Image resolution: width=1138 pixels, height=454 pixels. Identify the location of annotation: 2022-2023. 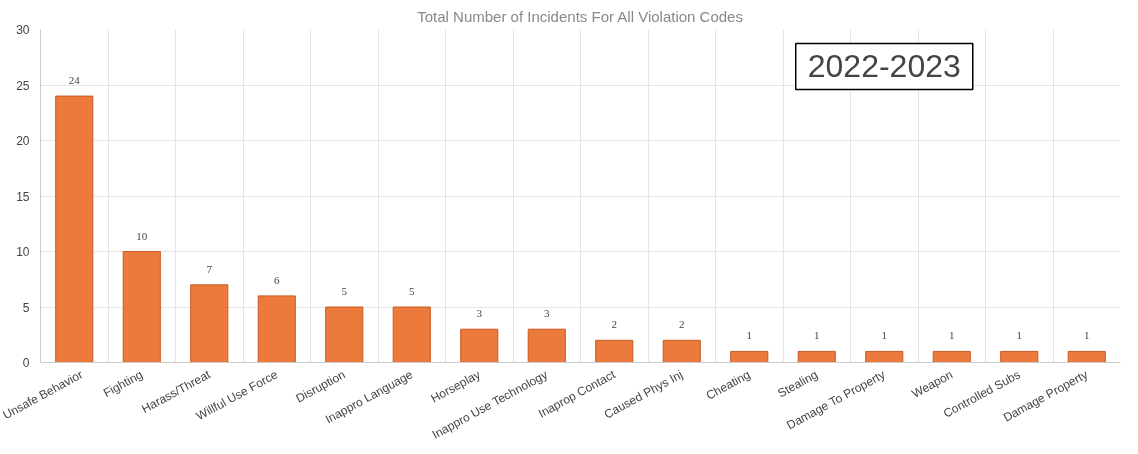
(884, 66).